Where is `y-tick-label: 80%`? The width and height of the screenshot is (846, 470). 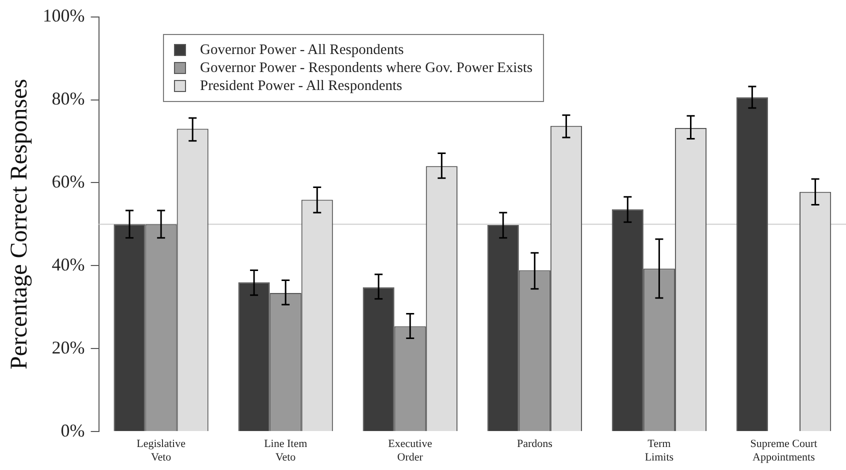 y-tick-label: 80% is located at coordinates (68, 98).